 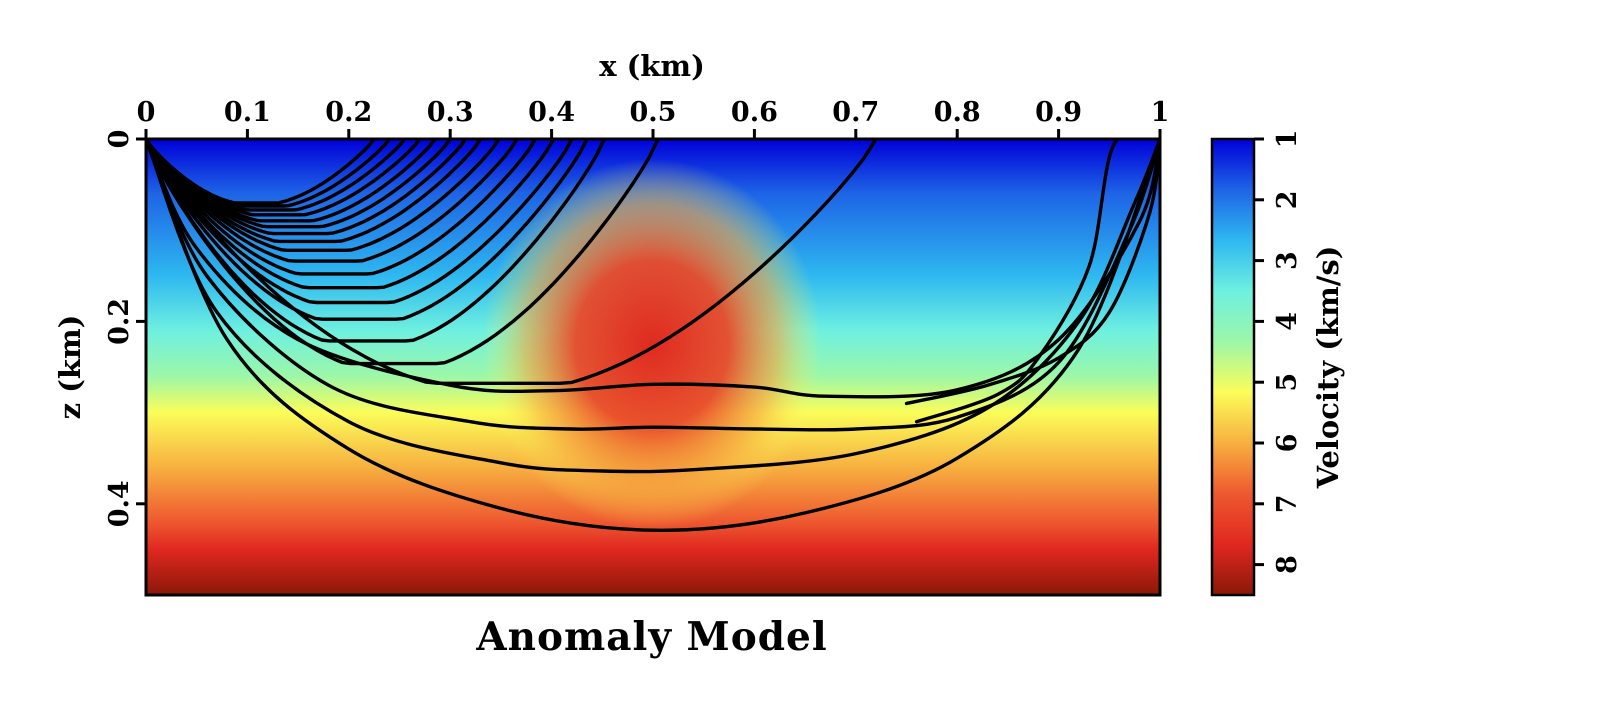 What do you see at coordinates (1287, 503) in the screenshot?
I see `colorbar-tick-label: 7` at bounding box center [1287, 503].